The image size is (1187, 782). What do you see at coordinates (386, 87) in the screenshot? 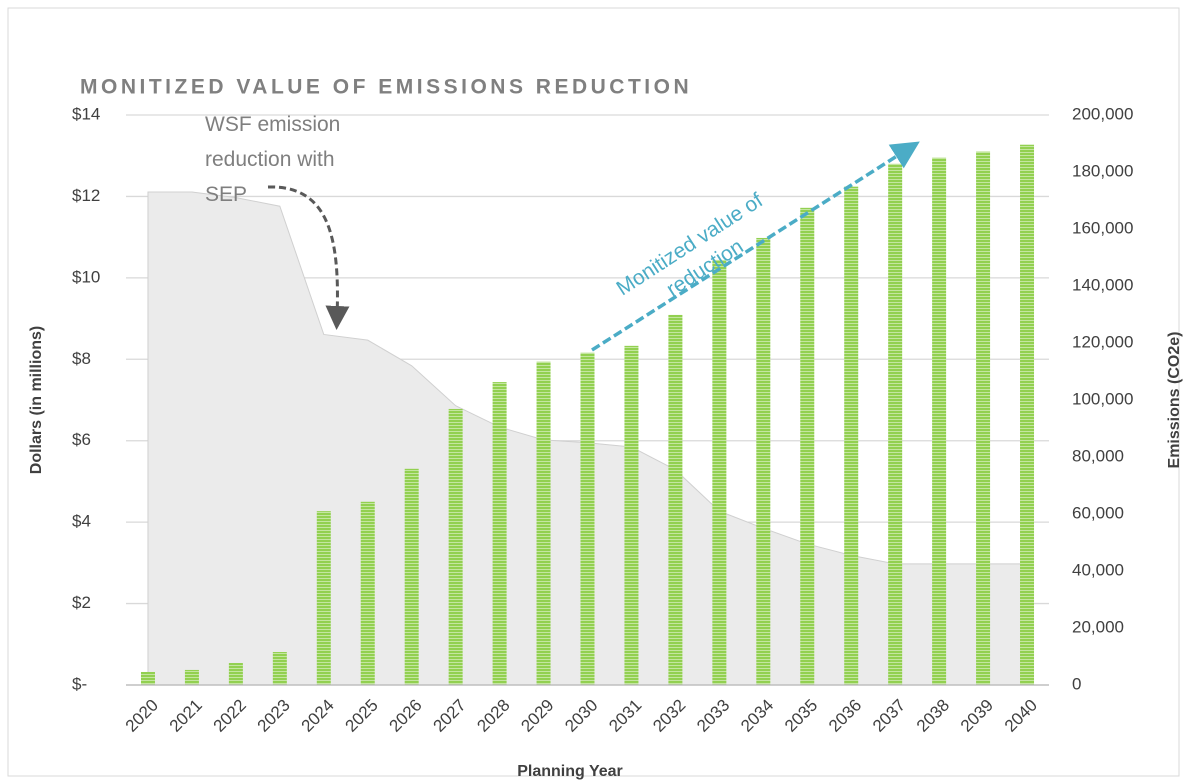
I see `chart-title: MONITIZED VALUE OF EMISSIONS REDUCTION` at bounding box center [386, 87].